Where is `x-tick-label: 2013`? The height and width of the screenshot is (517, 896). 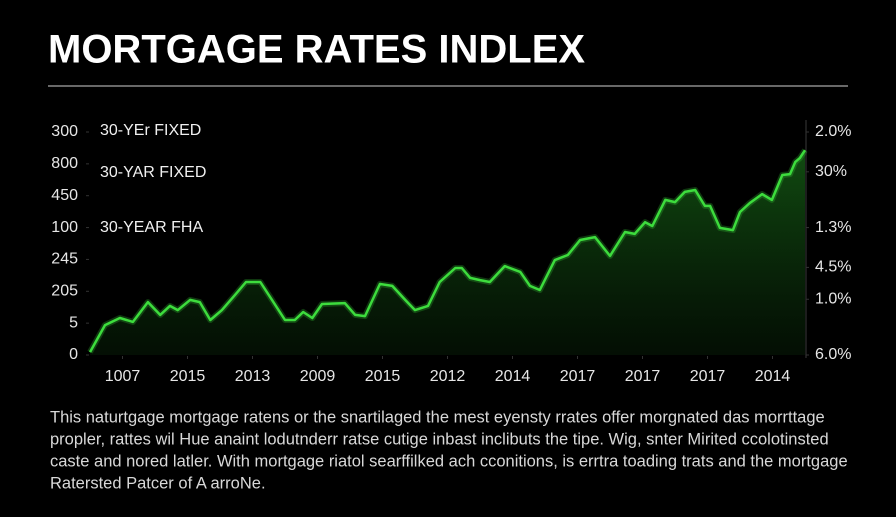
x-tick-label: 2013 is located at coordinates (253, 376).